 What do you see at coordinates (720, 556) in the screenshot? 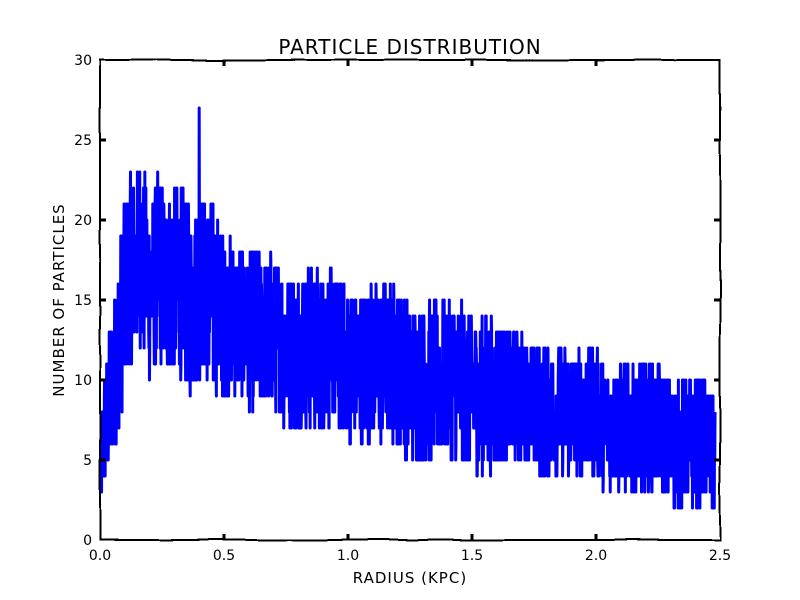
I see `x-tick-label: 2.5` at bounding box center [720, 556].